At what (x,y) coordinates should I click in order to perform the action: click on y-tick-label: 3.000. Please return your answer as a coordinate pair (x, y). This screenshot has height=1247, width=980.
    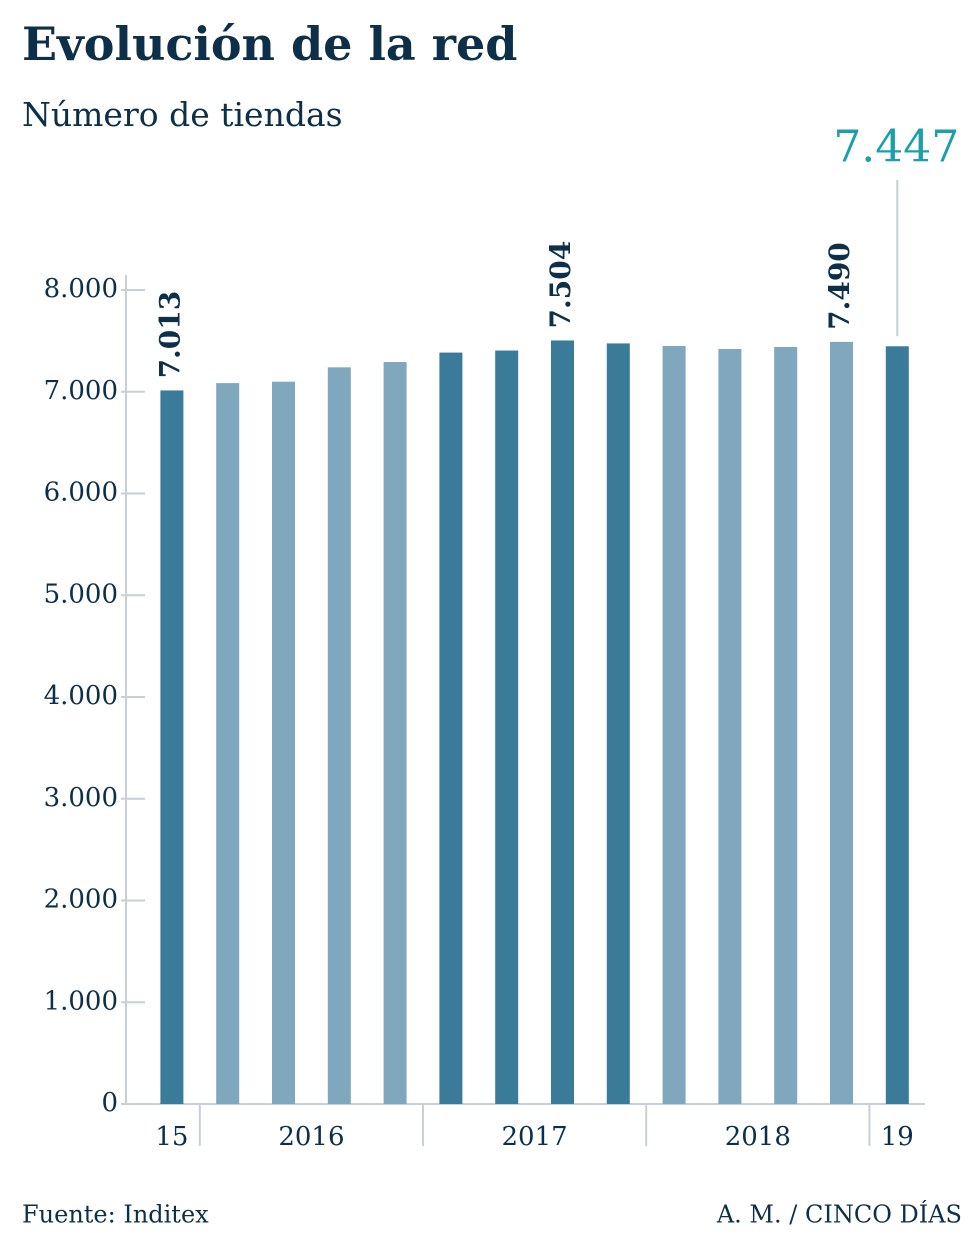
    Looking at the image, I should click on (81, 798).